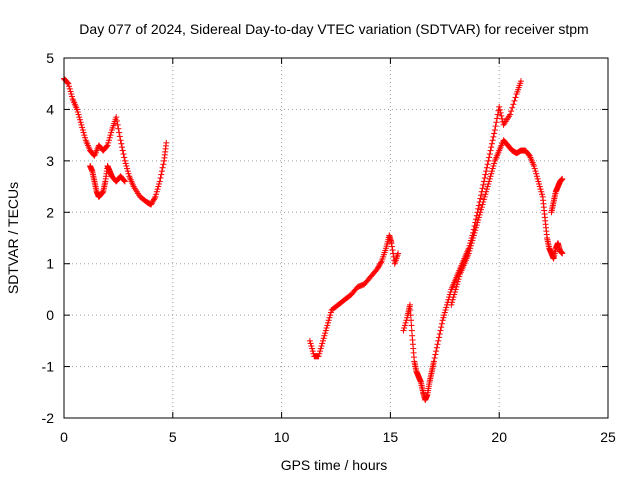 This screenshot has width=640, height=480. I want to click on x-tick-label: 10, so click(282, 437).